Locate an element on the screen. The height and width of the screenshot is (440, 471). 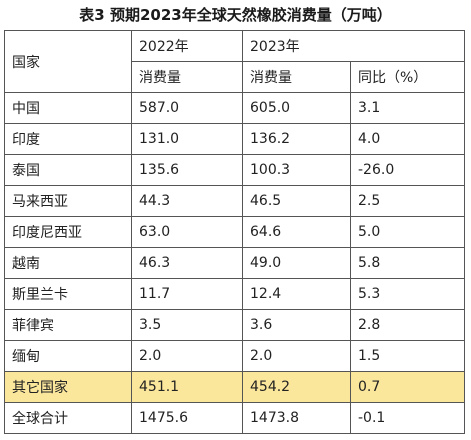
table-row: 泰国 135.6 100.3 -26.0 is located at coordinates (234, 170).